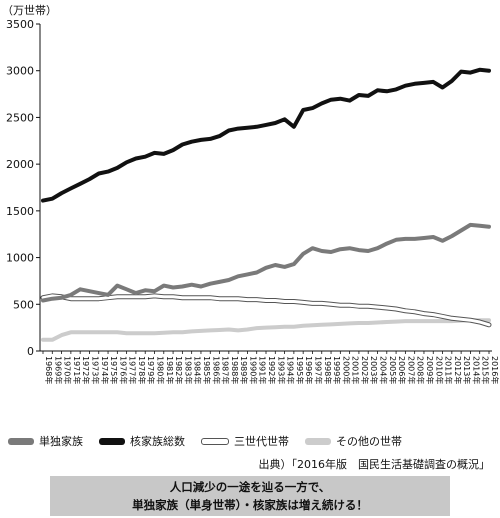 Image resolution: width=500 pixels, height=518 pixels. Describe the element at coordinates (393, 370) in the screenshot. I see `x-tick-label: 2005年` at that location.